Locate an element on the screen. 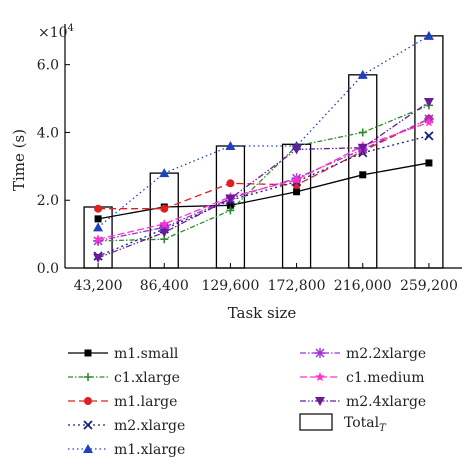  legend-item-m2-2xlarge: m2.2xlarge is located at coordinates (363, 354).